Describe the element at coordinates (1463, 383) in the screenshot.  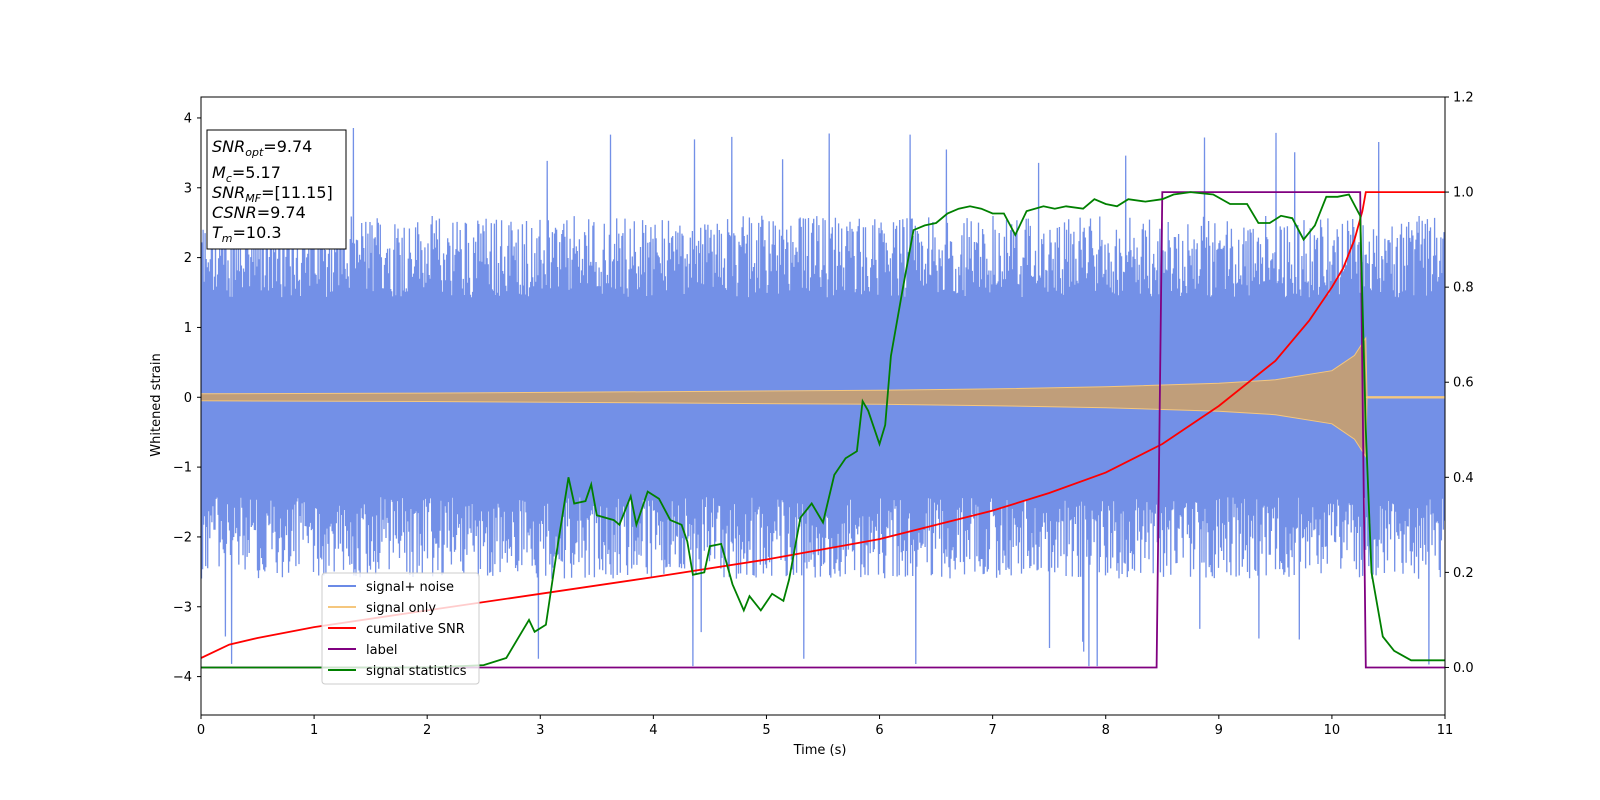
I see `y2-tick-label: 0.6` at that location.